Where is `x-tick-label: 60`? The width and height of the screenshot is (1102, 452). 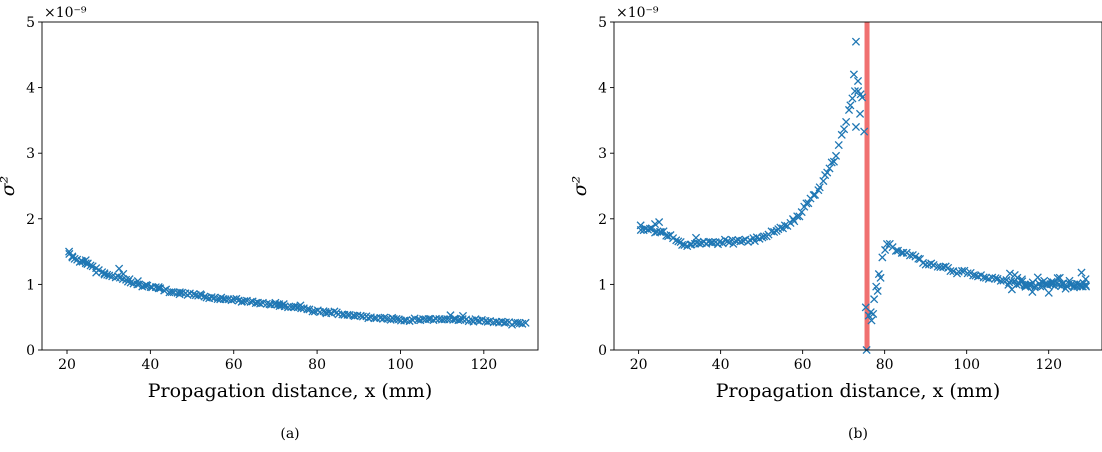
x-tick-label: 60 is located at coordinates (234, 365).